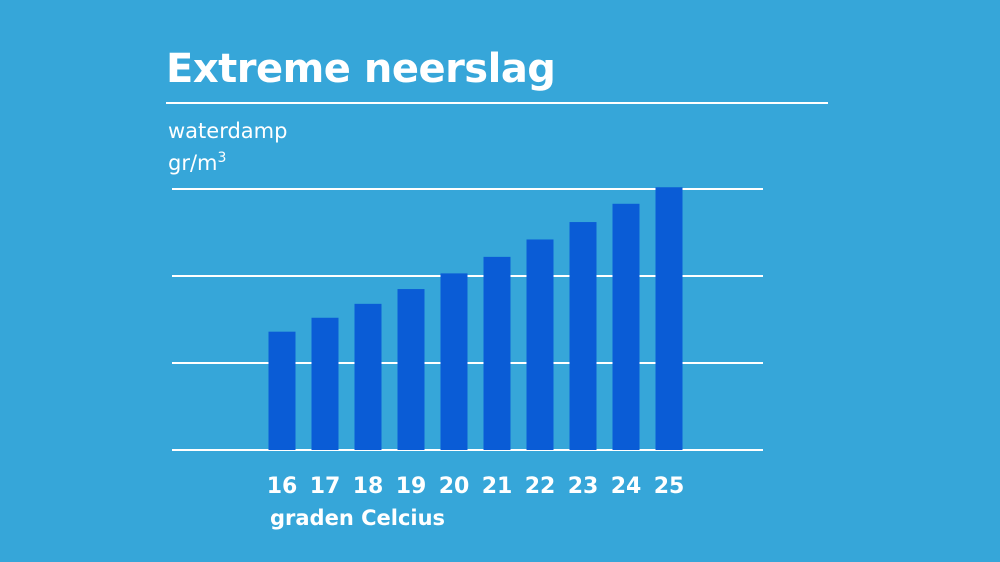  I want to click on y-axis-unit-exponent: 3, so click(222, 158).